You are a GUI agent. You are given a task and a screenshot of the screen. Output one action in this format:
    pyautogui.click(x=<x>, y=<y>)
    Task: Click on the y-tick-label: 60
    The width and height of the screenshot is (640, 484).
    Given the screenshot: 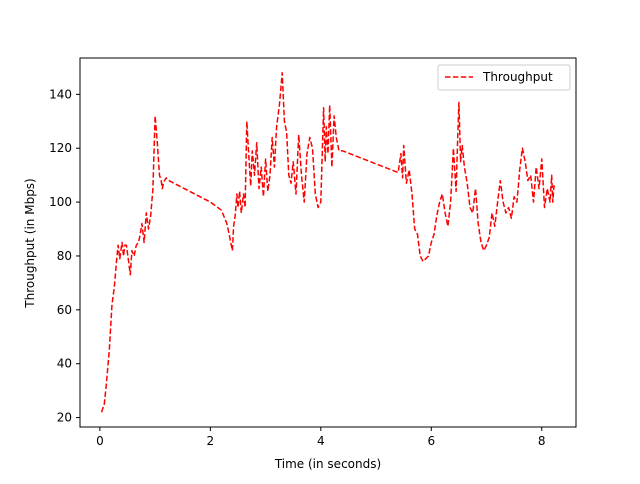 What is the action you would take?
    pyautogui.click(x=64, y=310)
    